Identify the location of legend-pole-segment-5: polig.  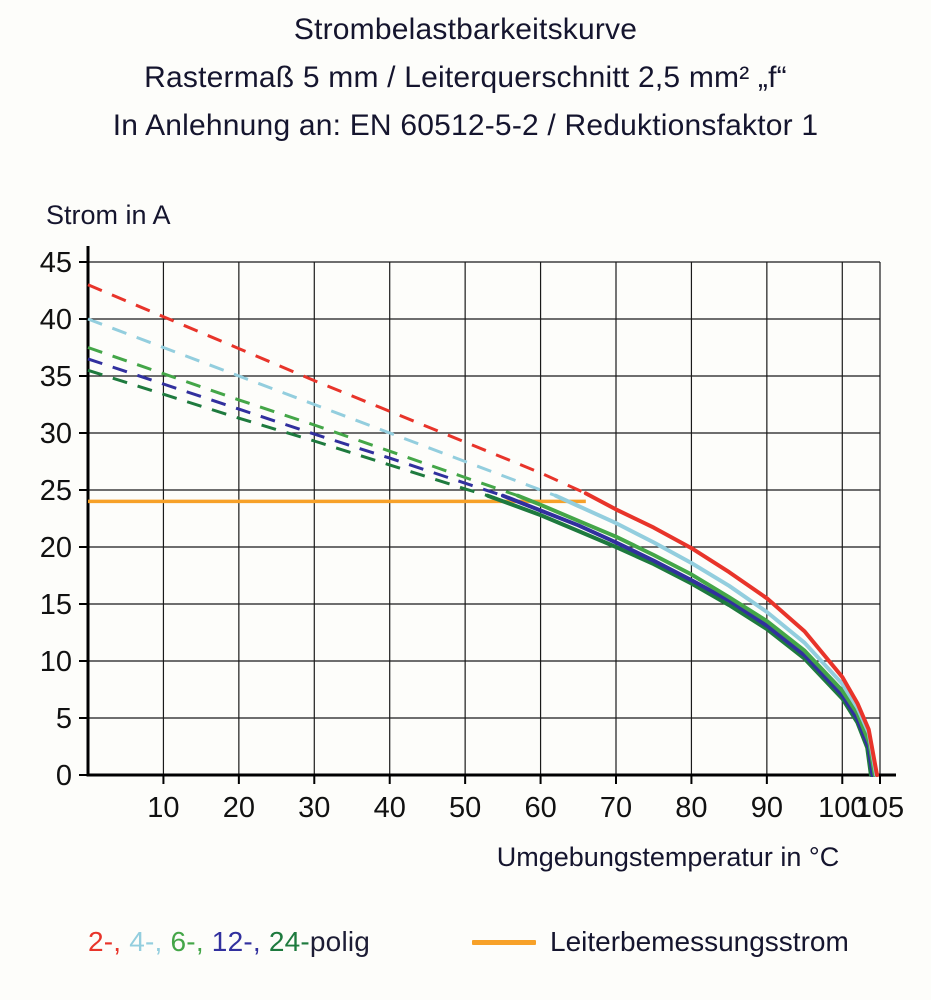
(340, 941).